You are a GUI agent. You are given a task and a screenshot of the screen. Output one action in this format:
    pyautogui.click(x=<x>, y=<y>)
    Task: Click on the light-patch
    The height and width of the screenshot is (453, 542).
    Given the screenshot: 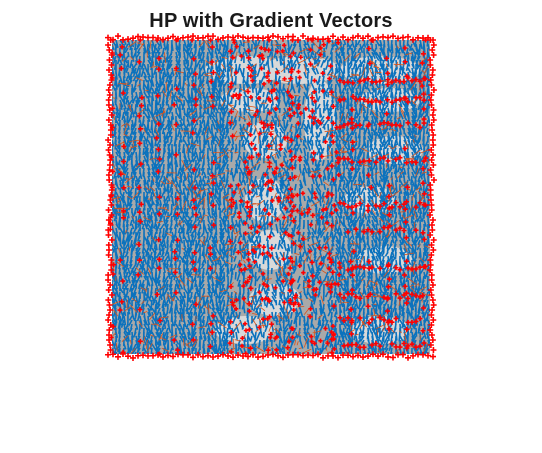 What is the action you would take?
    pyautogui.click(x=270, y=250)
    